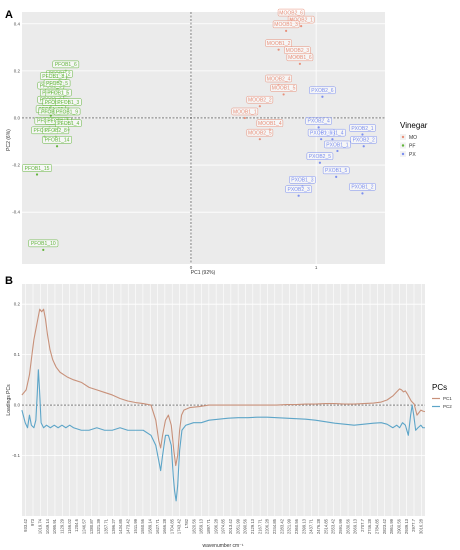 The width and height of the screenshot is (460, 550). What do you see at coordinates (442, 398) in the screenshot?
I see `legend-item-pc1: PC1` at bounding box center [442, 398].